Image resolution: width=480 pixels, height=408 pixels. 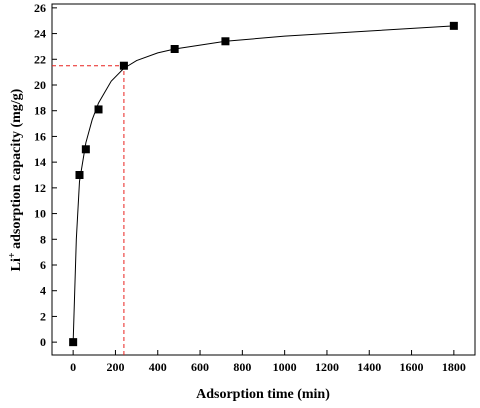 What do you see at coordinates (263, 394) in the screenshot?
I see `x-axis-title: Adsorption time (min)` at bounding box center [263, 394].